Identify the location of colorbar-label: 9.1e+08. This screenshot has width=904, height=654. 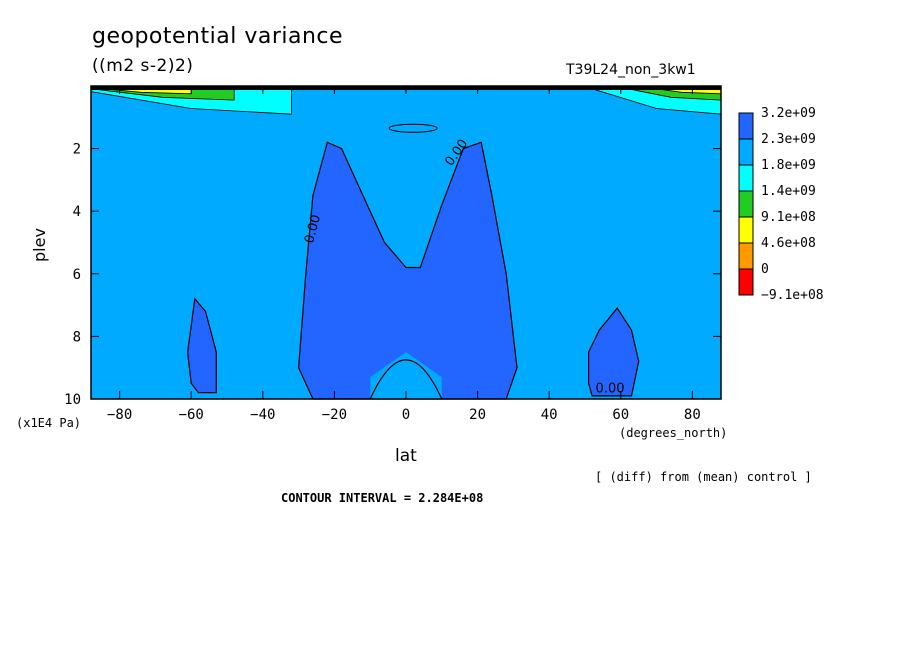
(788, 217).